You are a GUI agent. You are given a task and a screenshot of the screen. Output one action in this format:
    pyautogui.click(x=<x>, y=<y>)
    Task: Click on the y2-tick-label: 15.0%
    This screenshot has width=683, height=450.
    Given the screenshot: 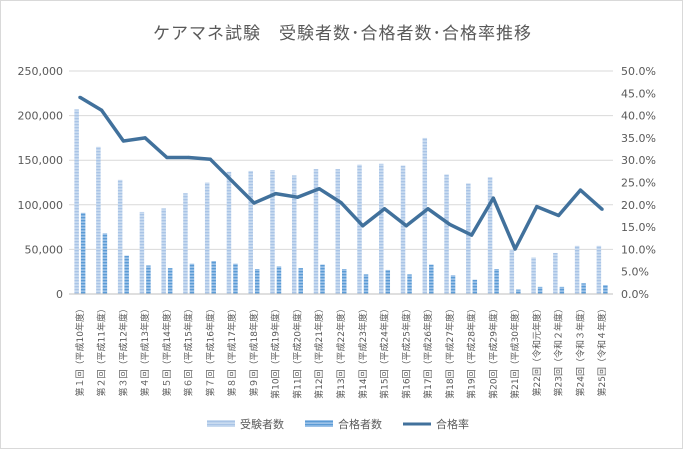 What is the action you would take?
    pyautogui.click(x=638, y=227)
    